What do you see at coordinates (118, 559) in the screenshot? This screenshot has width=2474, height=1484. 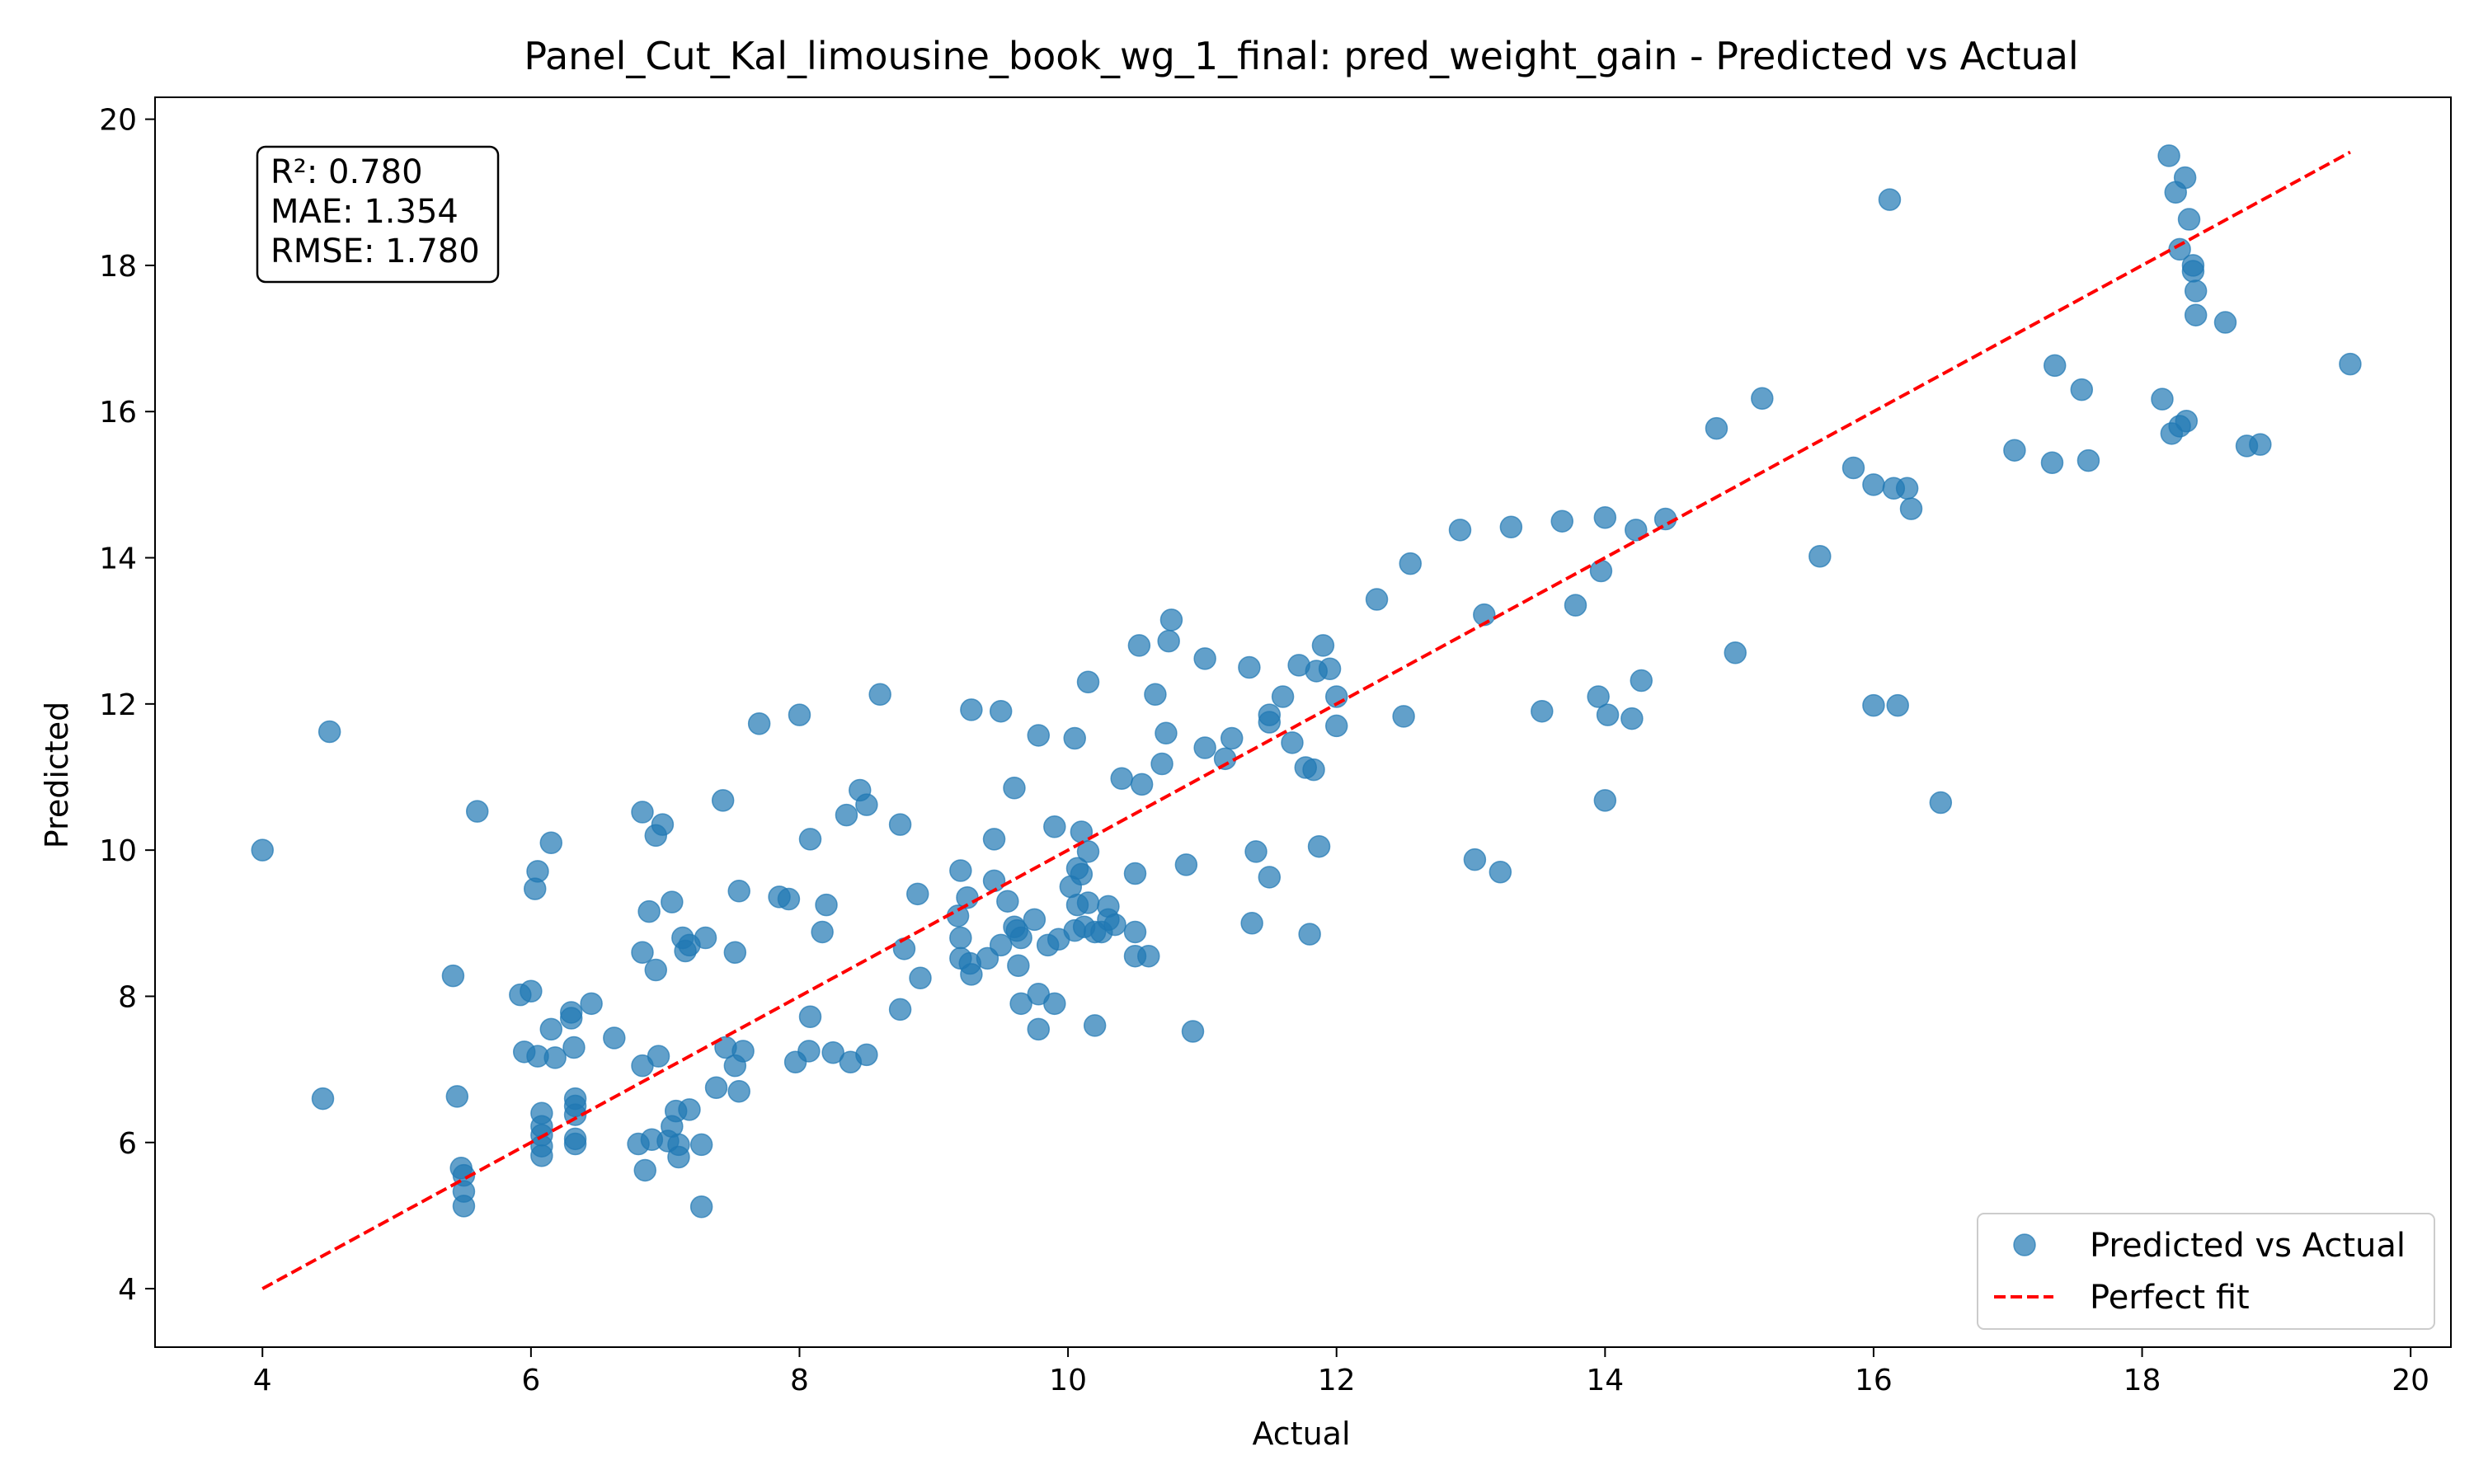 I see `y-tick-label: 14` at bounding box center [118, 559].